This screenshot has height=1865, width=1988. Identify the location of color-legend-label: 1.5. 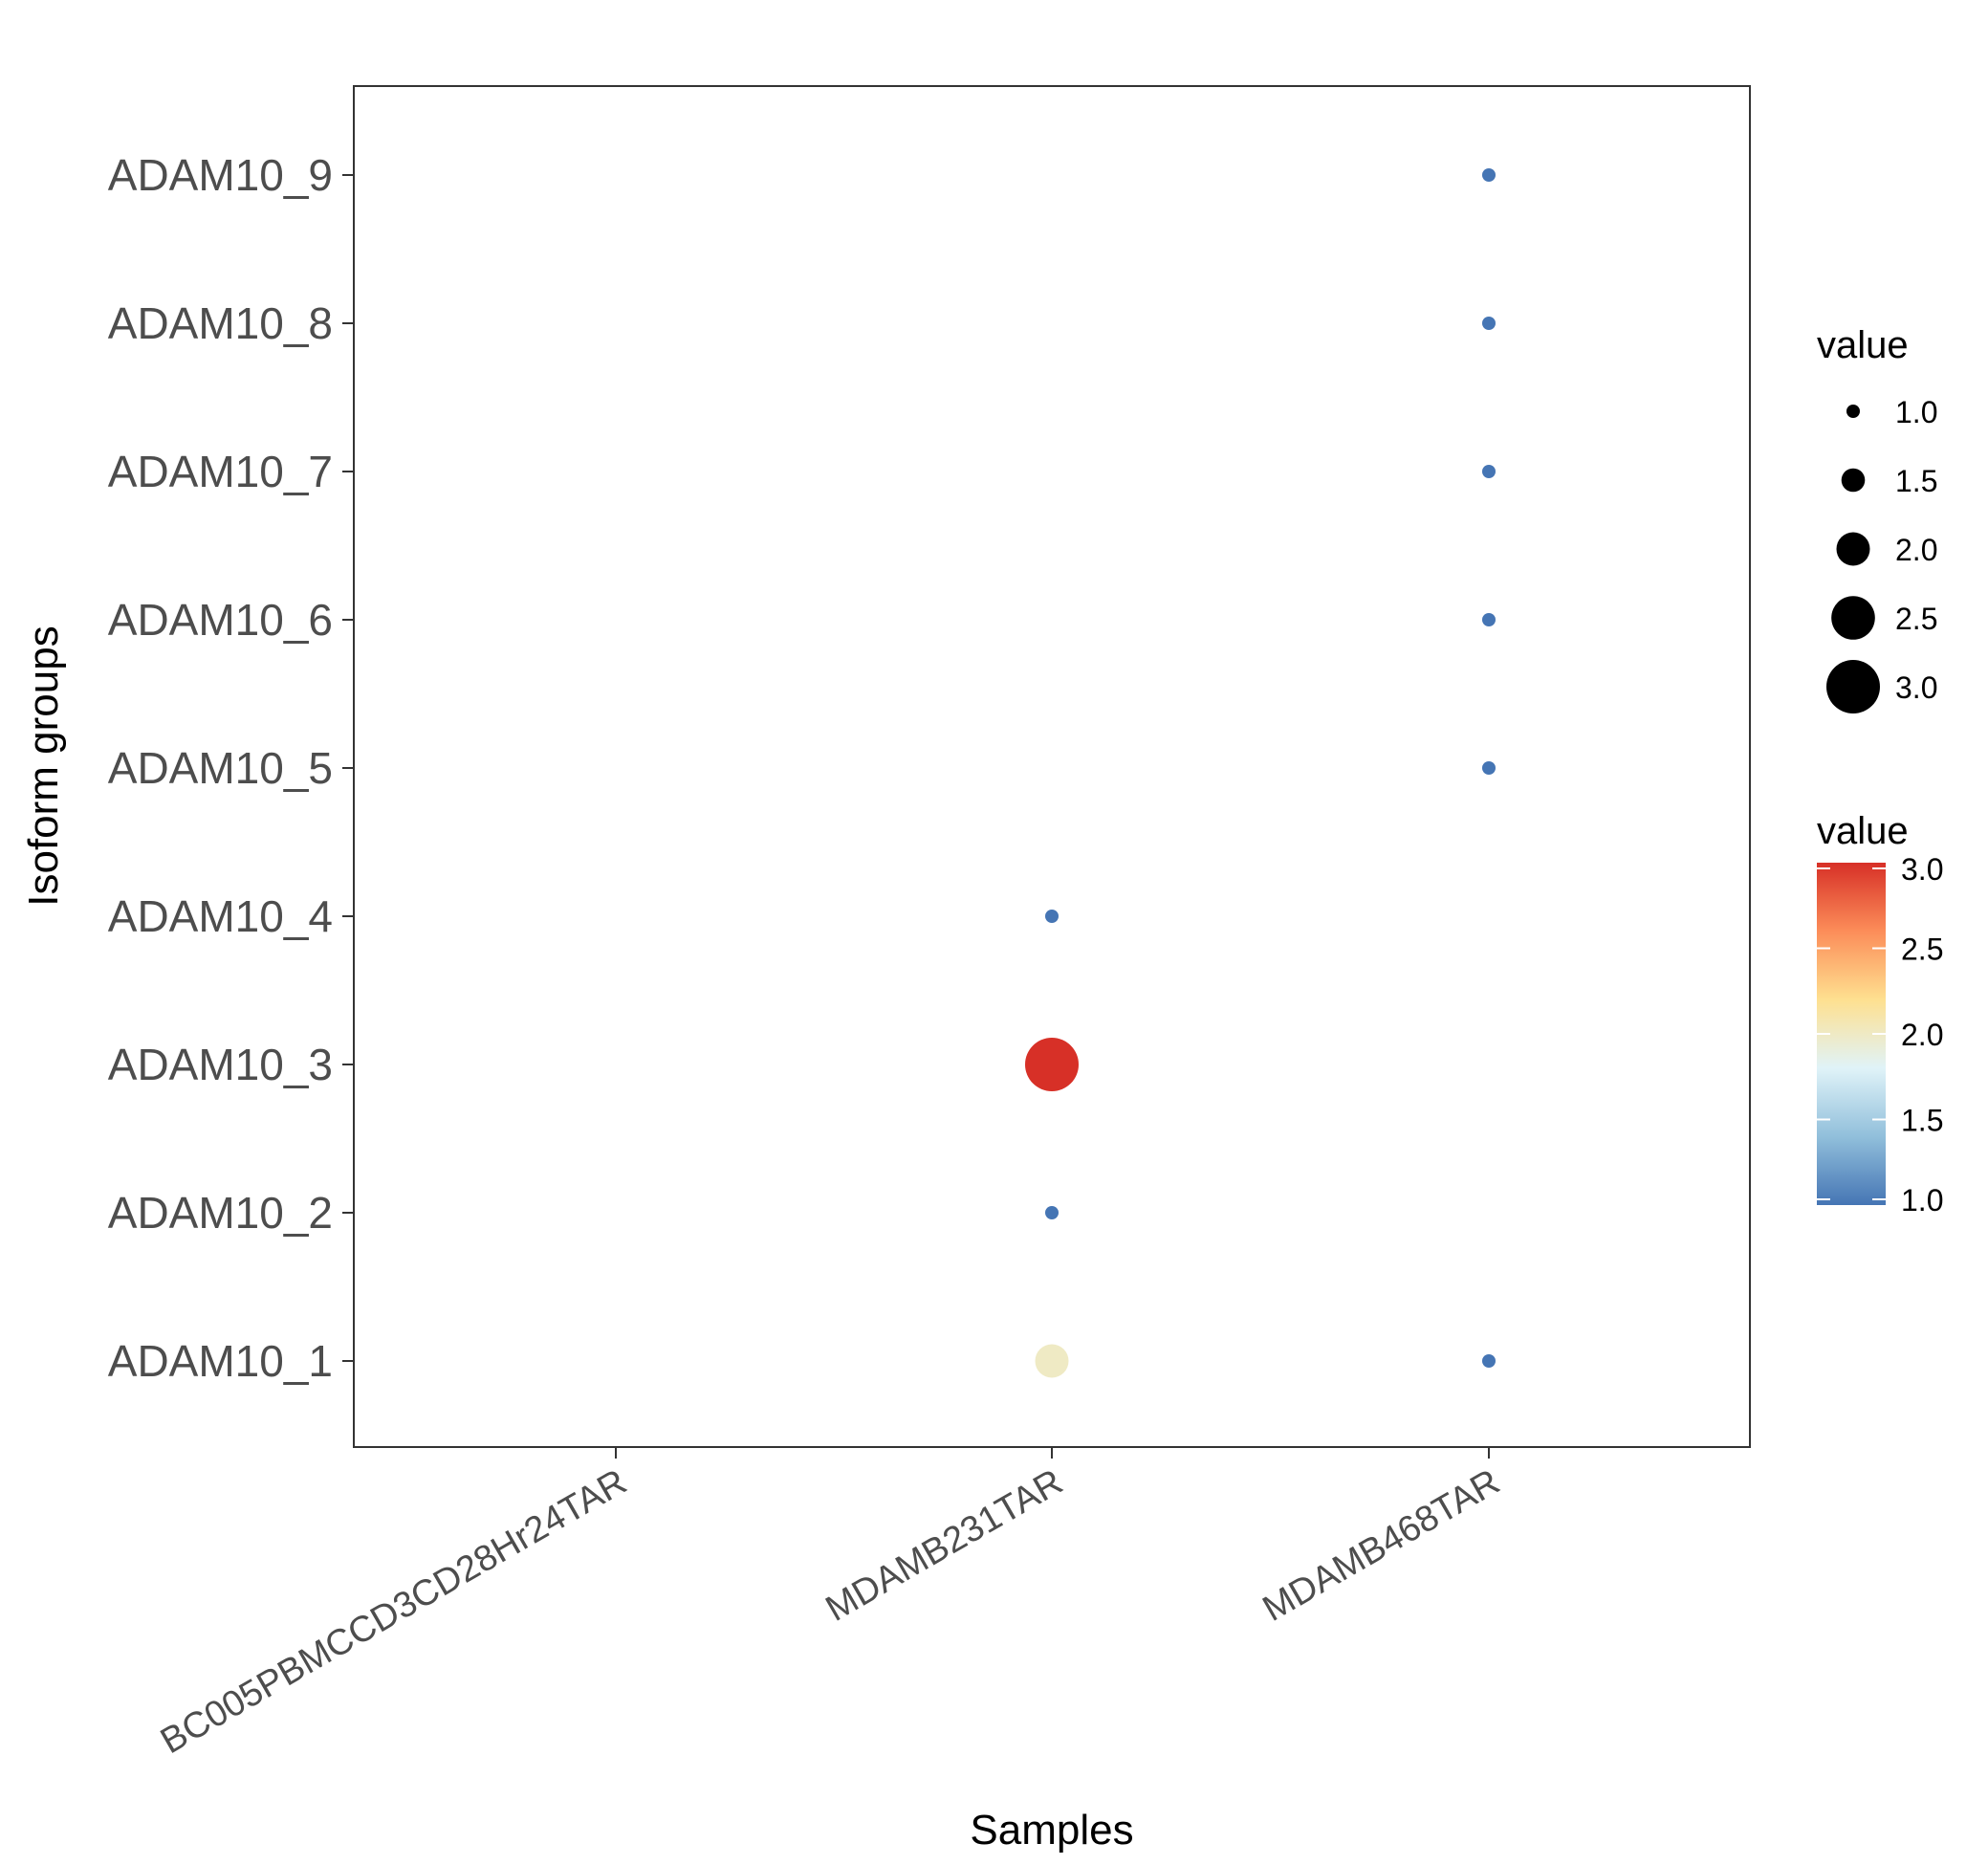
(1922, 1121).